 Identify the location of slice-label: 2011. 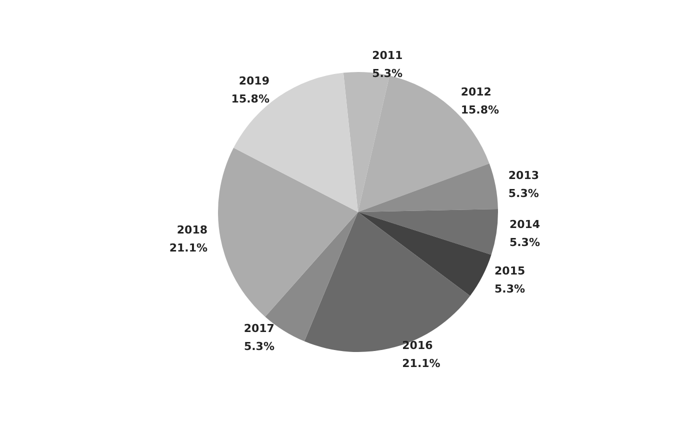
(387, 55).